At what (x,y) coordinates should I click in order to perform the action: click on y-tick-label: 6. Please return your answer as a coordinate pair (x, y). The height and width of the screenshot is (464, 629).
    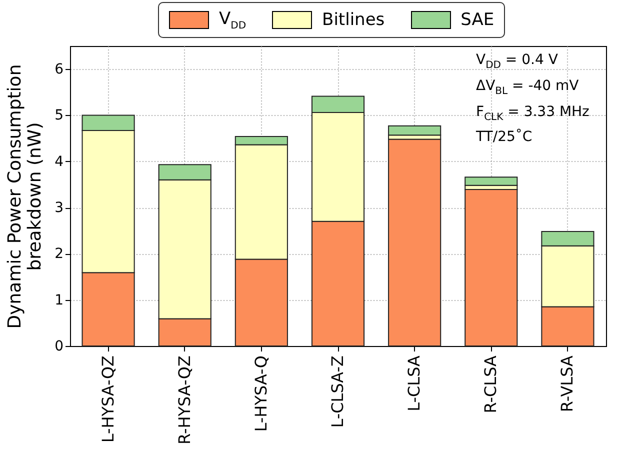
    Looking at the image, I should click on (59, 70).